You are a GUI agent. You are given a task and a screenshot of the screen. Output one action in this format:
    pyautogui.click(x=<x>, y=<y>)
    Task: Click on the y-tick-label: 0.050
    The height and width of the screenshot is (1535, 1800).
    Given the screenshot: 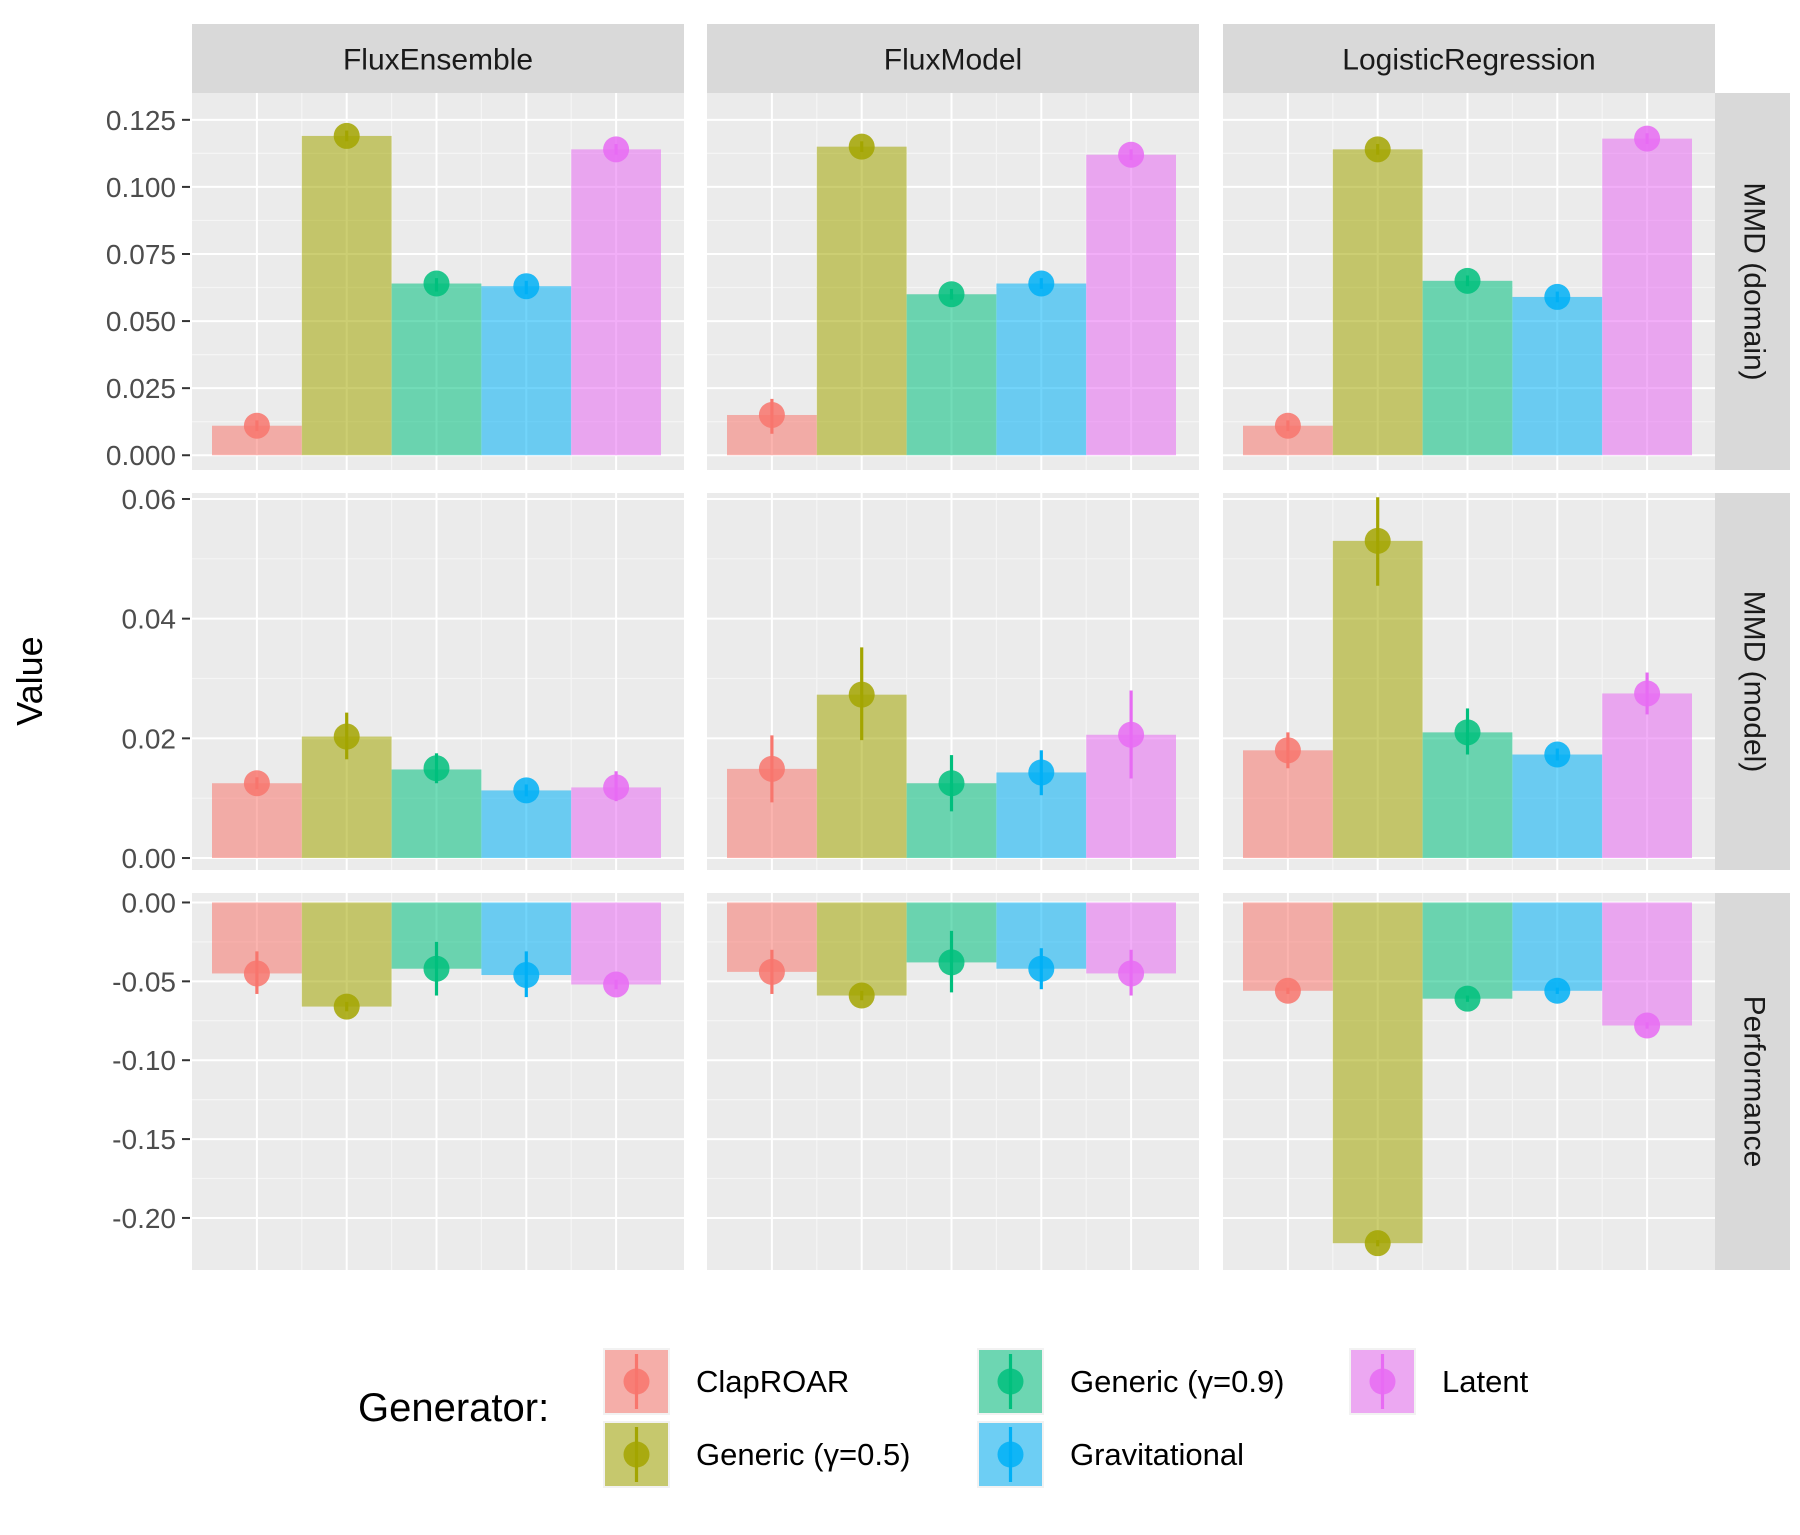 What is the action you would take?
    pyautogui.click(x=141, y=321)
    